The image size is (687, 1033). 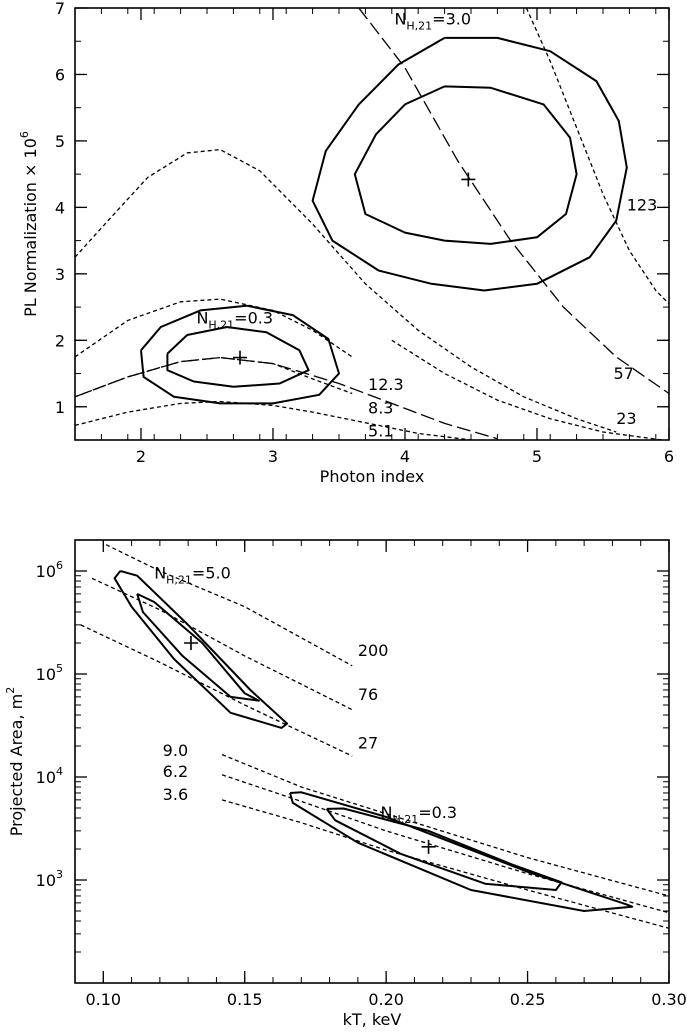 What do you see at coordinates (15, 761) in the screenshot?
I see `y-axis-title: Projected Area, m2` at bounding box center [15, 761].